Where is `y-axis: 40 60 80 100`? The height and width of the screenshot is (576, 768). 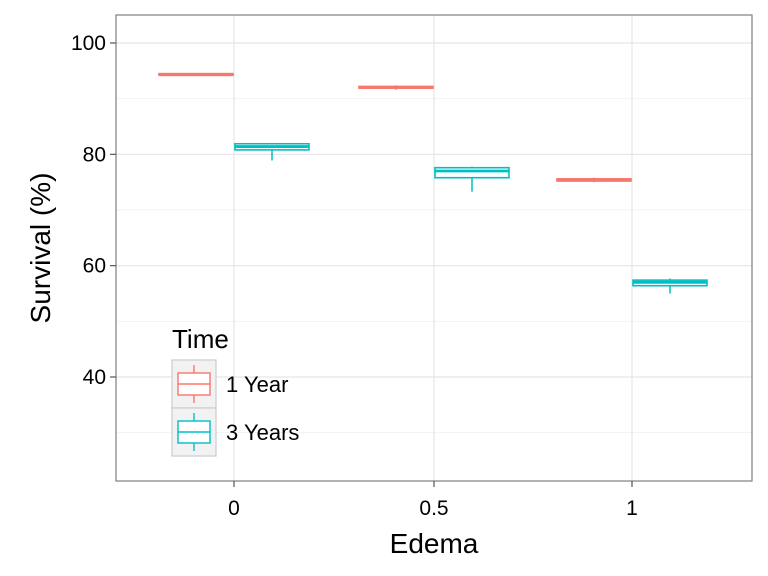
y-axis: 40 60 80 100 is located at coordinates (93, 210).